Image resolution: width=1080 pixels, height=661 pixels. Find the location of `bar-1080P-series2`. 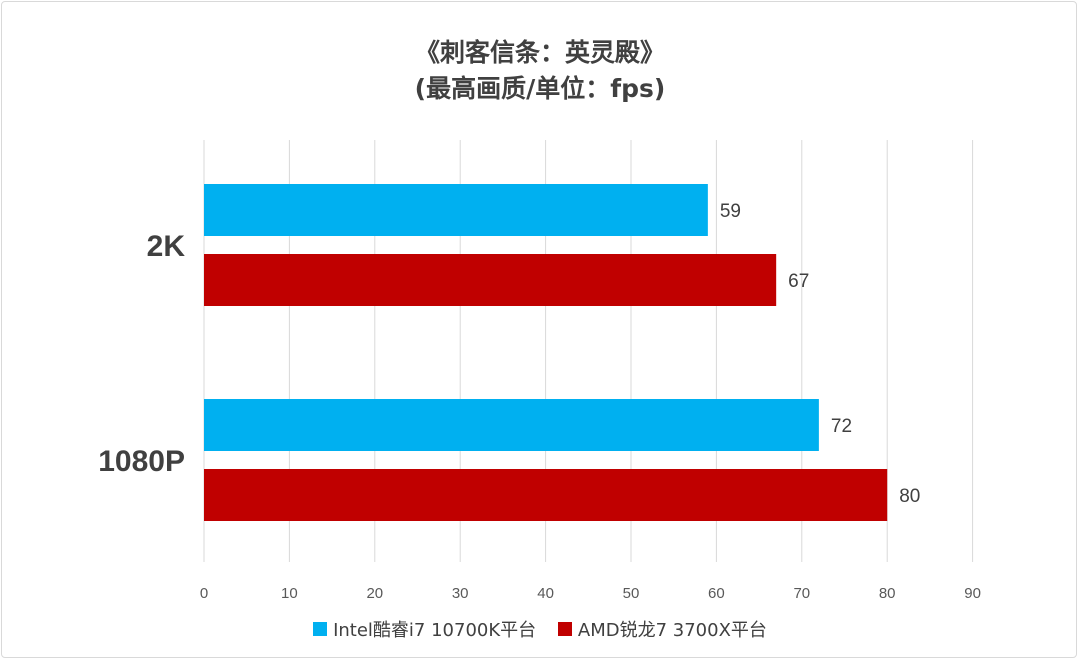

bar-1080P-series2 is located at coordinates (546, 495).